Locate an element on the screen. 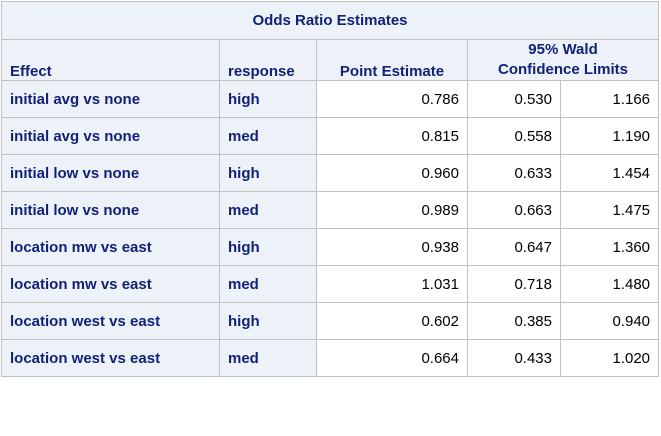  cell-point-estimate: 0.960 is located at coordinates (392, 173).